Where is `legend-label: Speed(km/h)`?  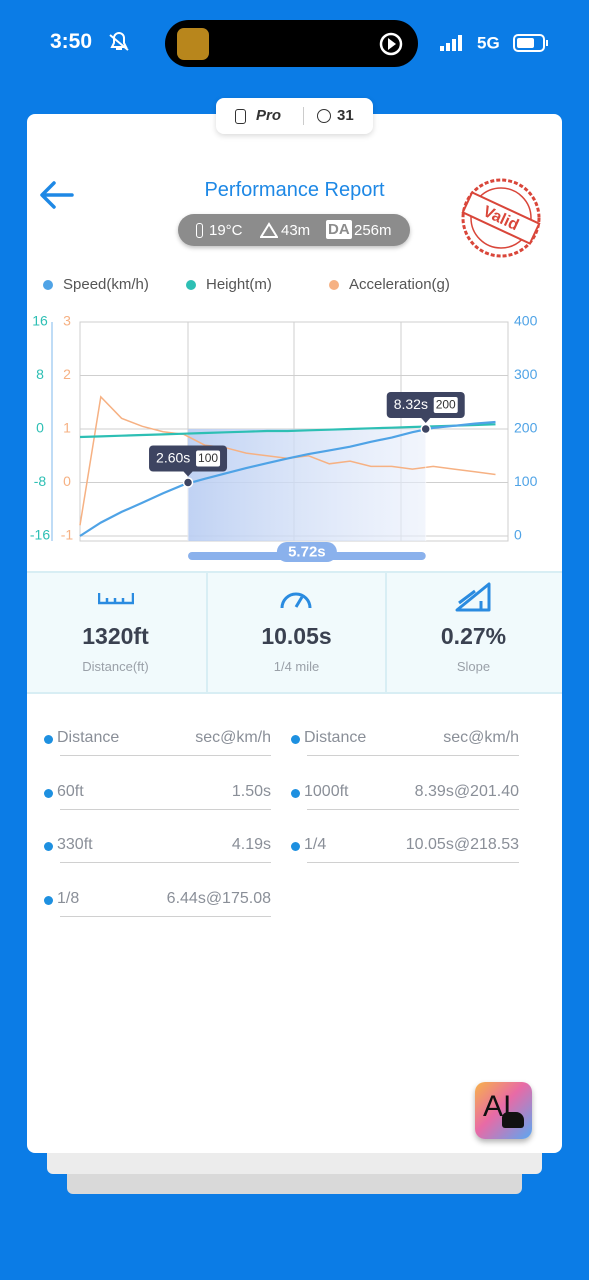
legend-label: Speed(km/h) is located at coordinates (106, 284).